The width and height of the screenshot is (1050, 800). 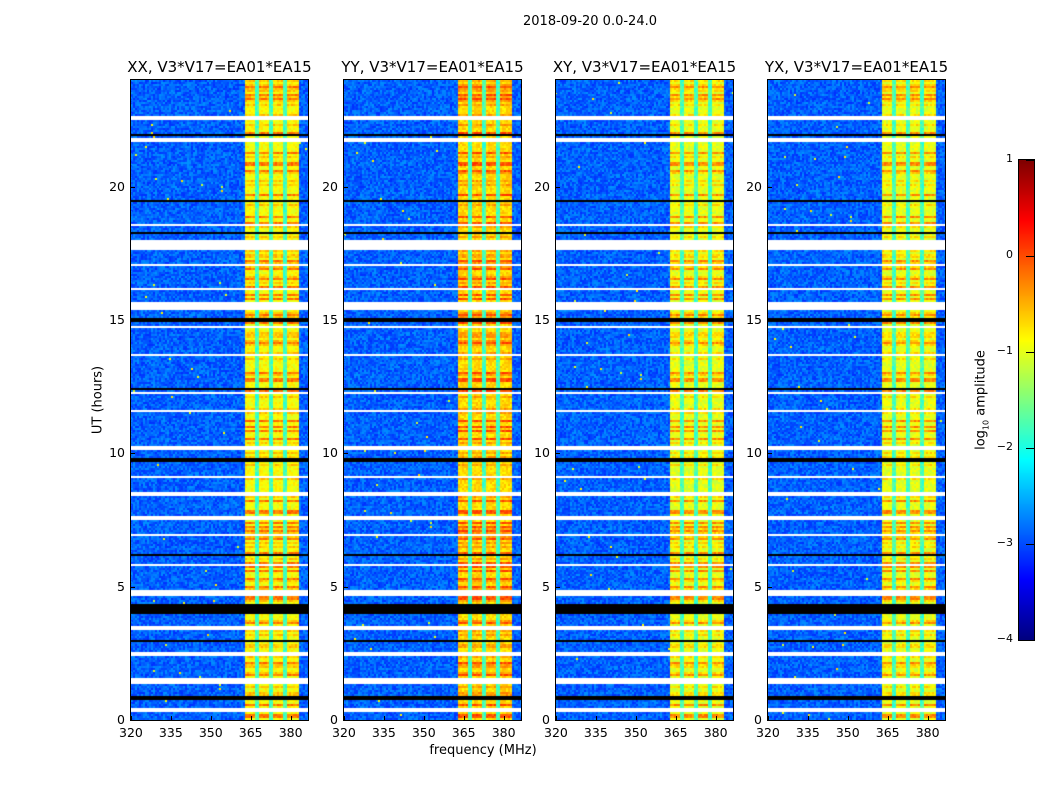 What do you see at coordinates (982, 400) in the screenshot?
I see `colorbar-label: log10 amplitude` at bounding box center [982, 400].